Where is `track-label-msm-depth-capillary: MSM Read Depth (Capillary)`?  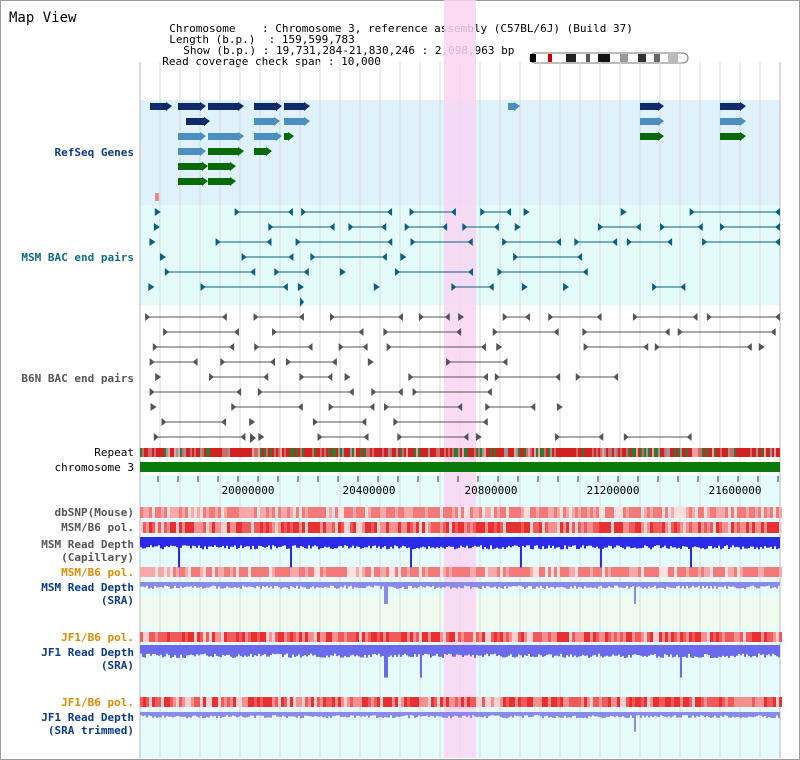 track-label-msm-depth-capillary: MSM Read Depth (Capillary) is located at coordinates (87, 551).